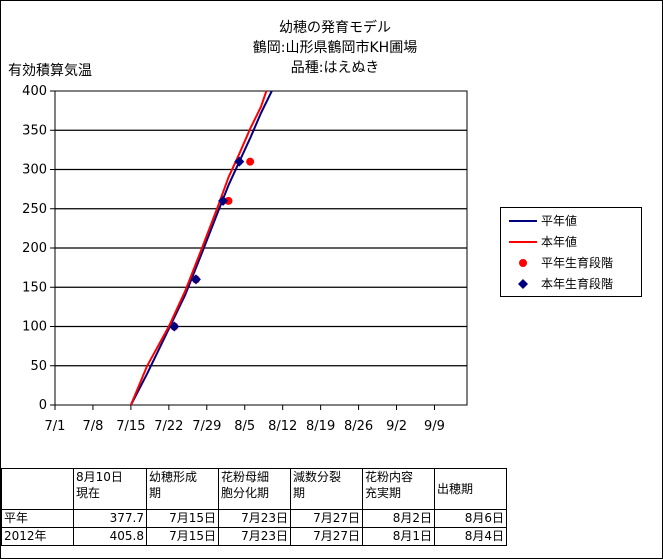 The image size is (663, 559). What do you see at coordinates (37, 518) in the screenshot?
I see `table-row-label: 平年` at bounding box center [37, 518].